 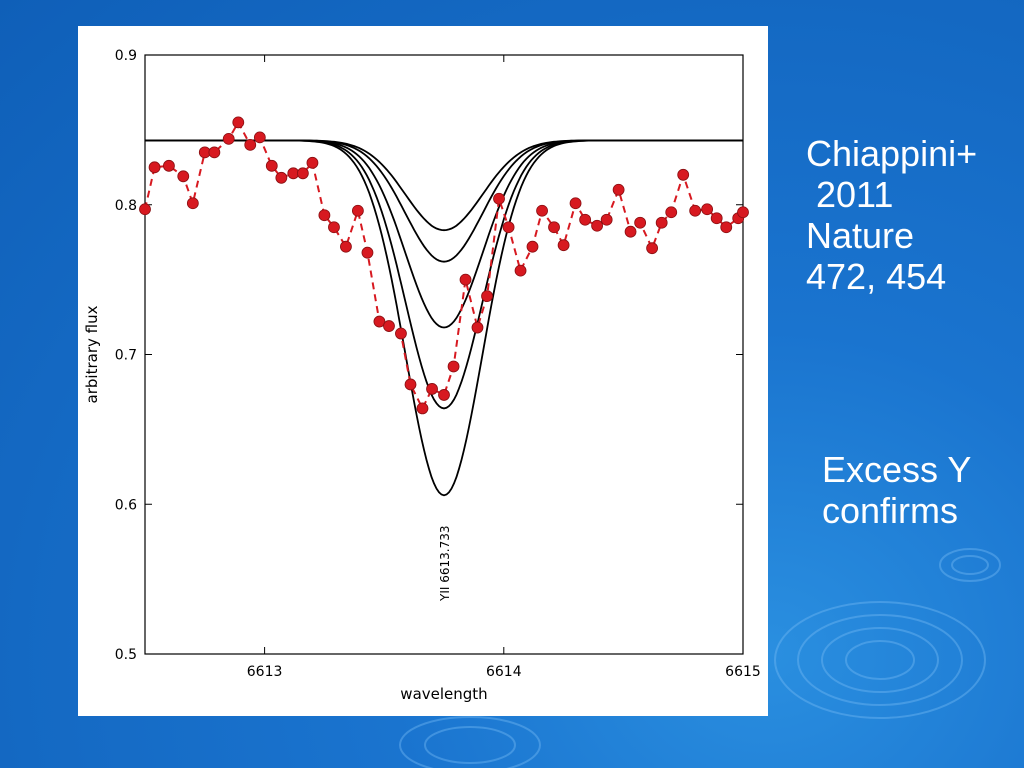 I want to click on x-axis-label: wavelength, so click(x=443, y=694).